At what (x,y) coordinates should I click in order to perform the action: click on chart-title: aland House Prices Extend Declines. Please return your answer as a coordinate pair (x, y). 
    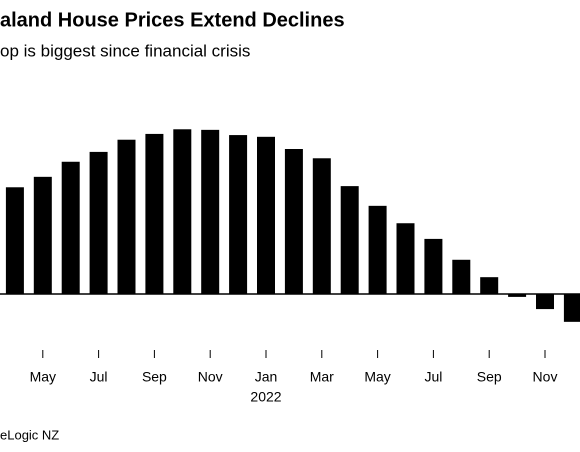
    Looking at the image, I should click on (172, 20).